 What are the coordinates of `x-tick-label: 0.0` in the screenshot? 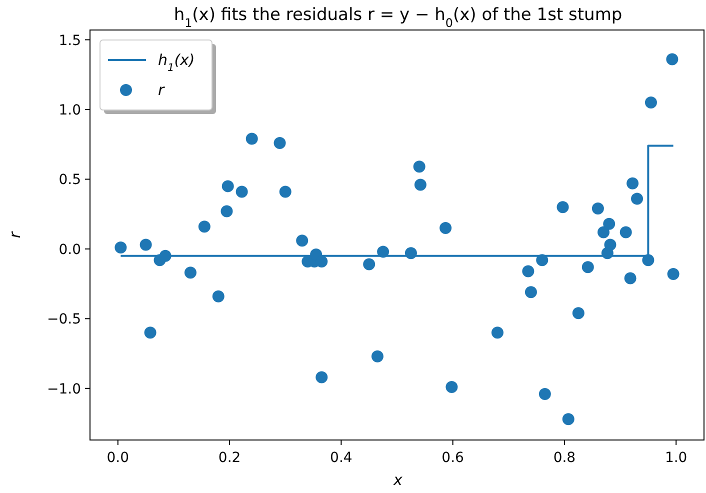 It's located at (118, 458).